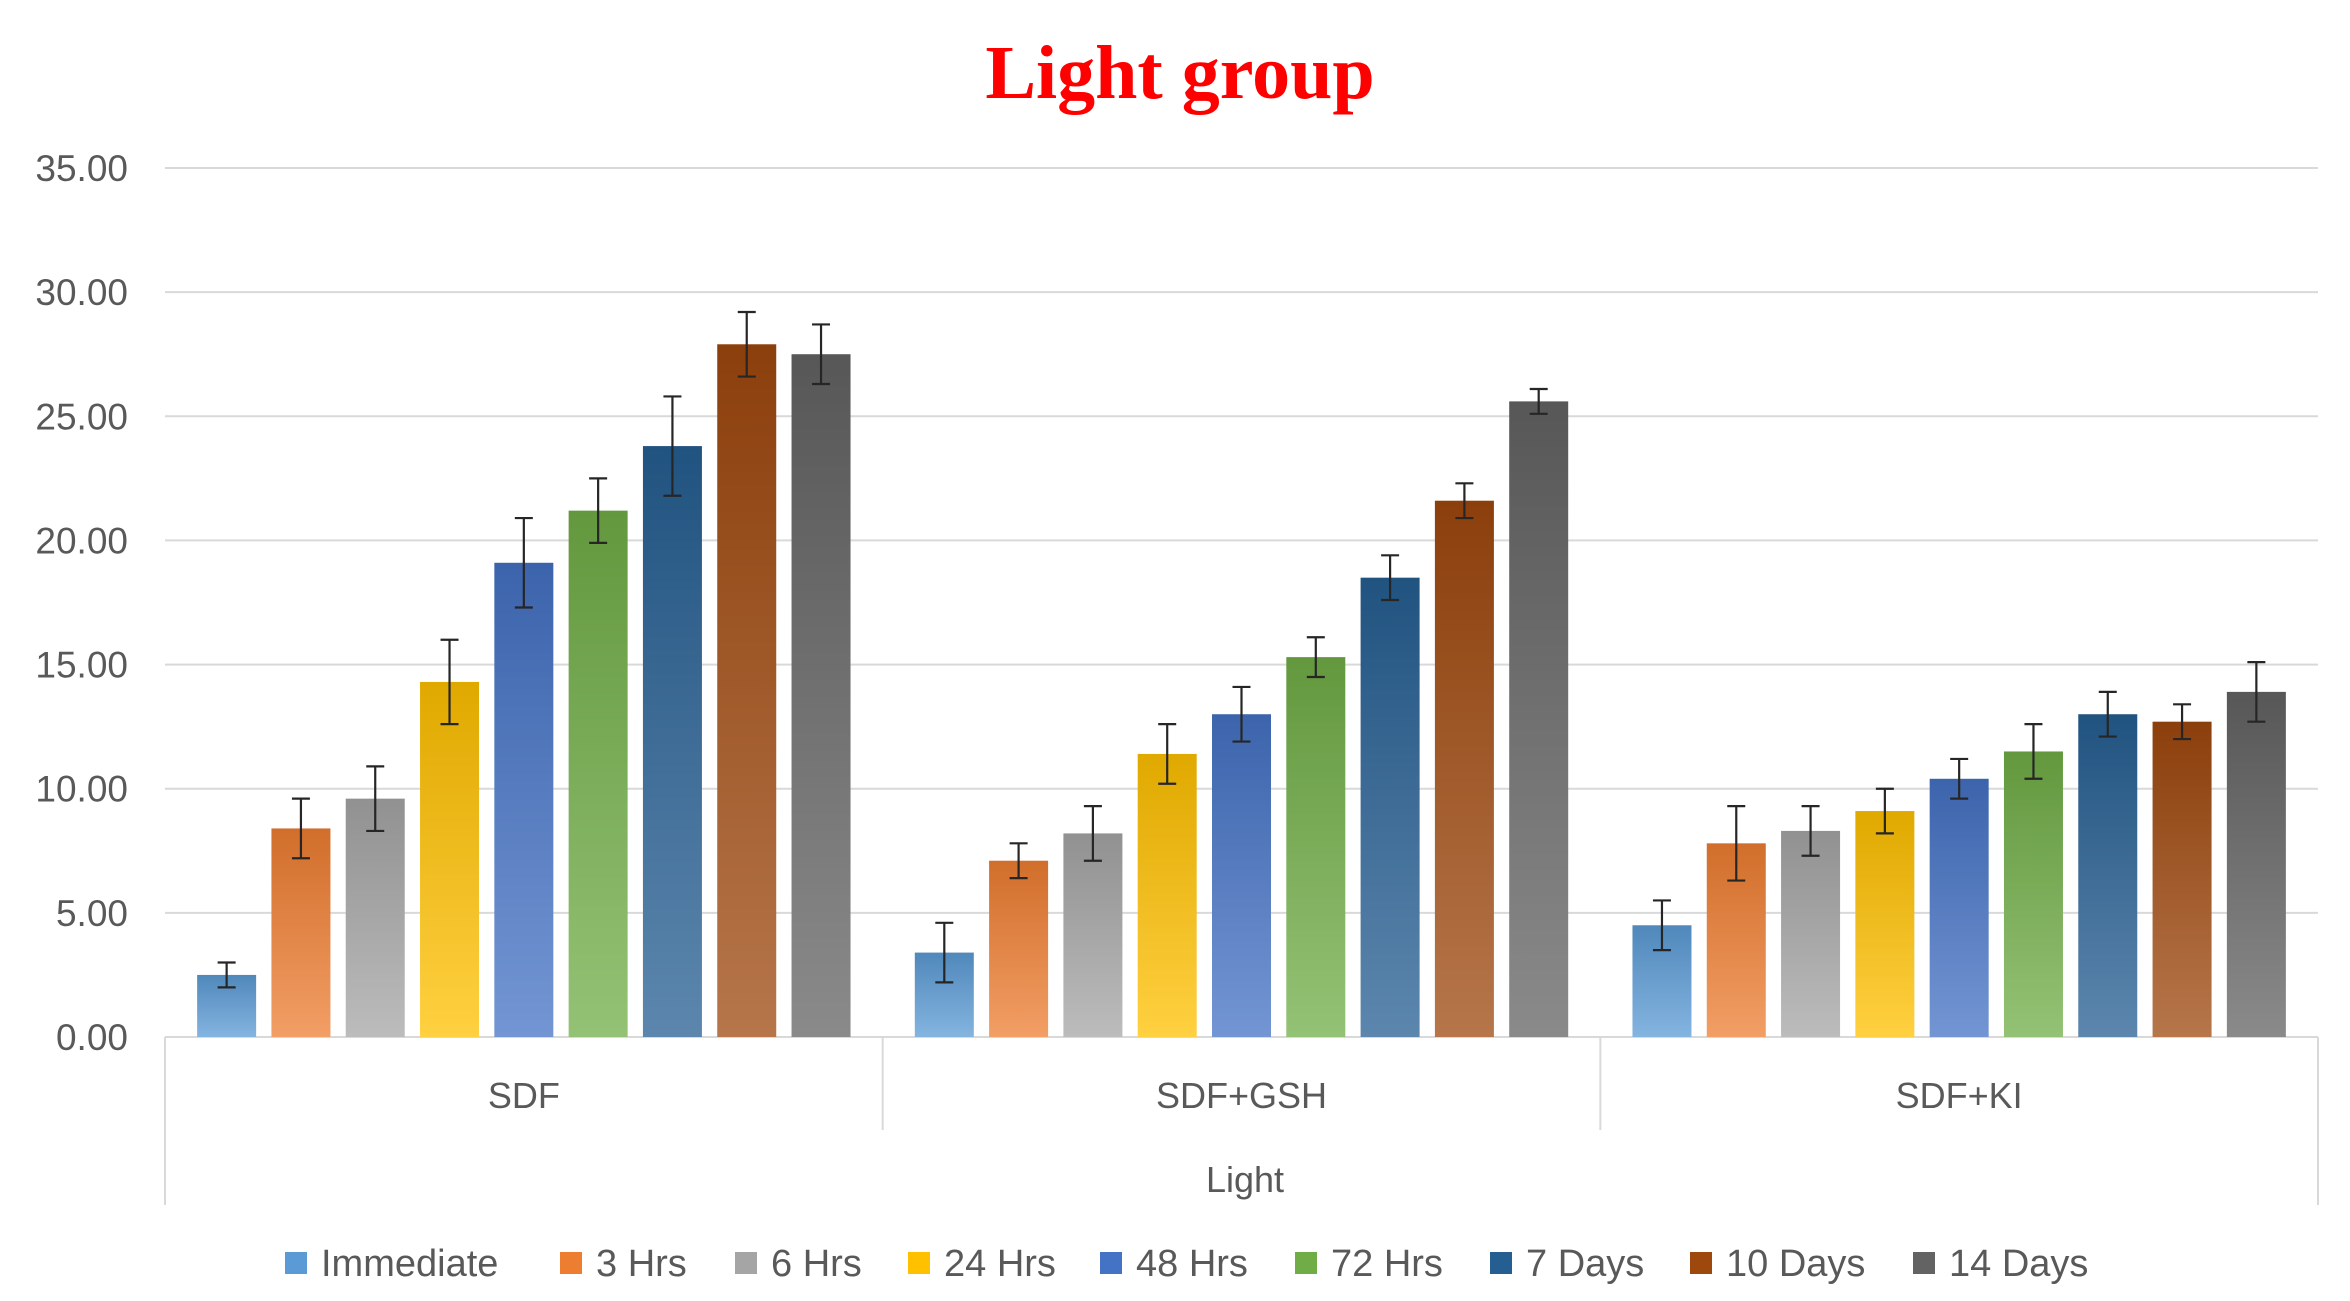 Image resolution: width=2350 pixels, height=1301 pixels. Describe the element at coordinates (81, 540) in the screenshot. I see `y-tick-label: 20.00` at that location.